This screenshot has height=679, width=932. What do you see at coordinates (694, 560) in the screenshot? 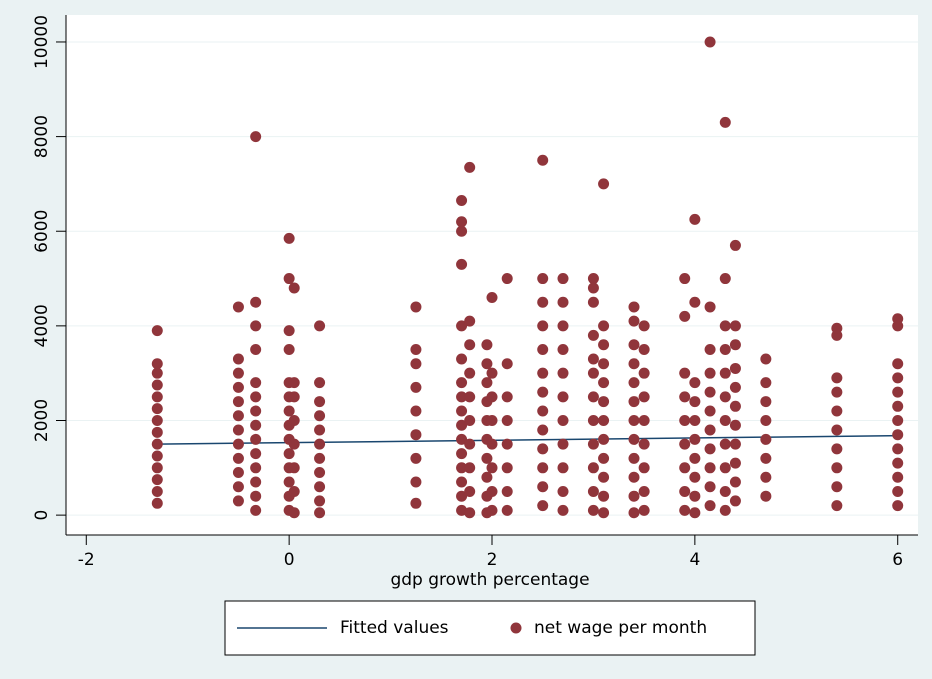
I see `x-tick-label: 4` at bounding box center [694, 560].